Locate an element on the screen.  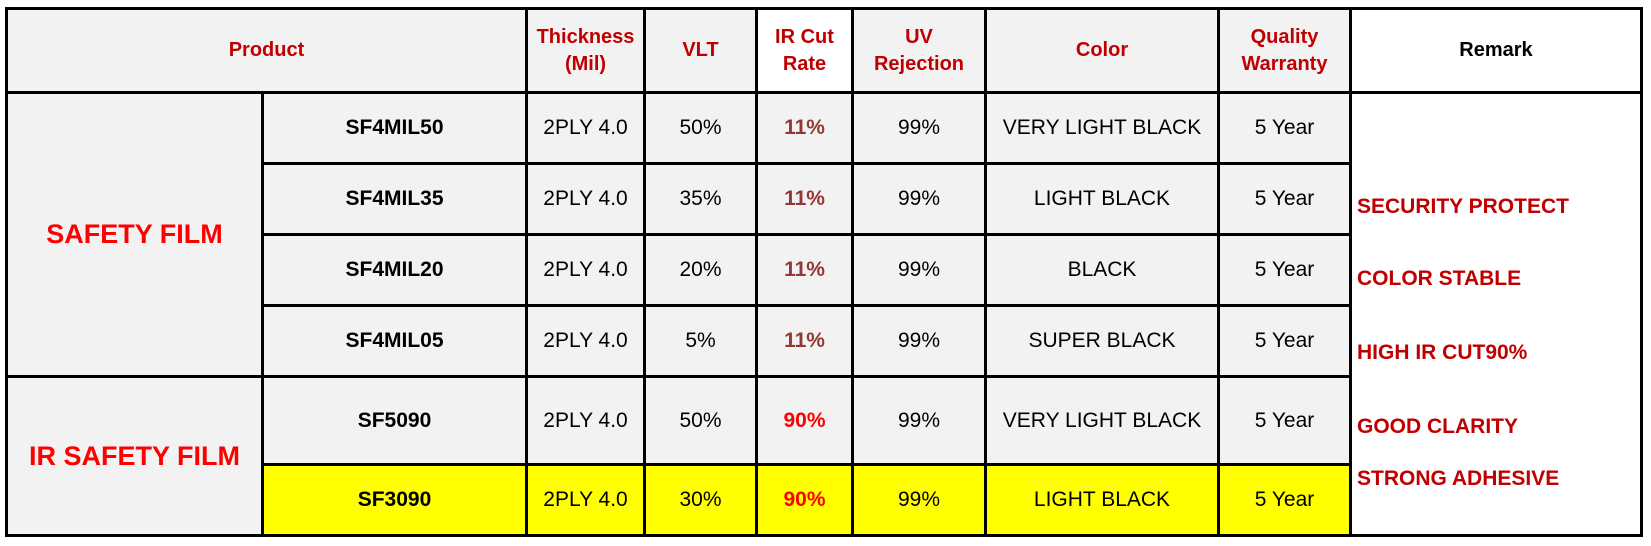
table-cell: 20% is located at coordinates (700, 270).